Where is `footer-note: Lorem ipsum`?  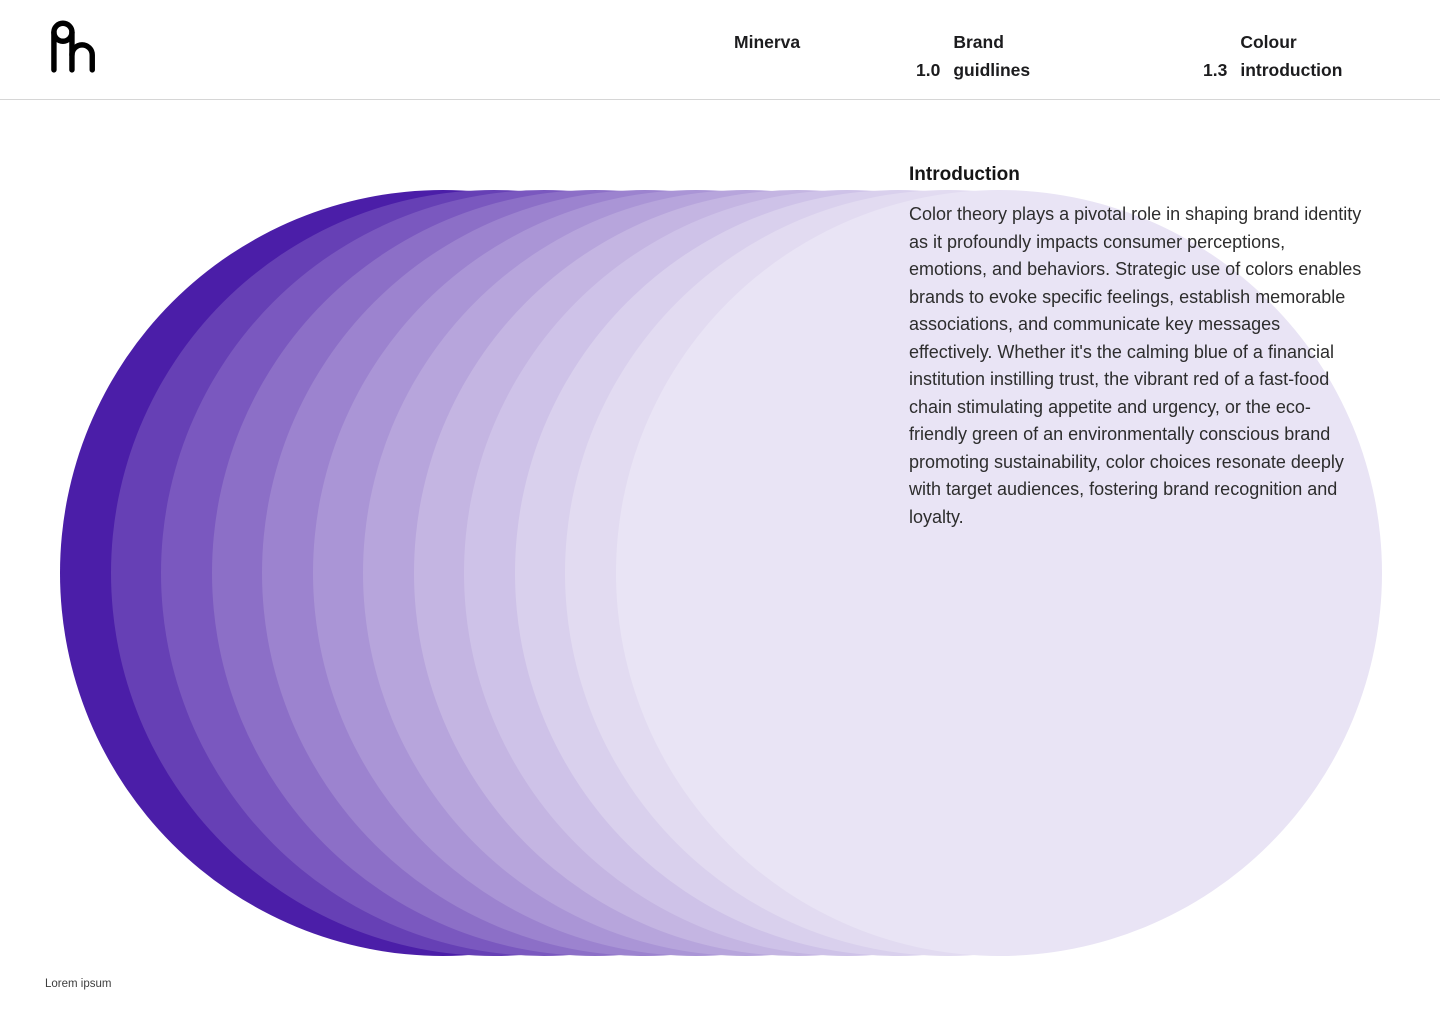 footer-note: Lorem ipsum is located at coordinates (78, 984).